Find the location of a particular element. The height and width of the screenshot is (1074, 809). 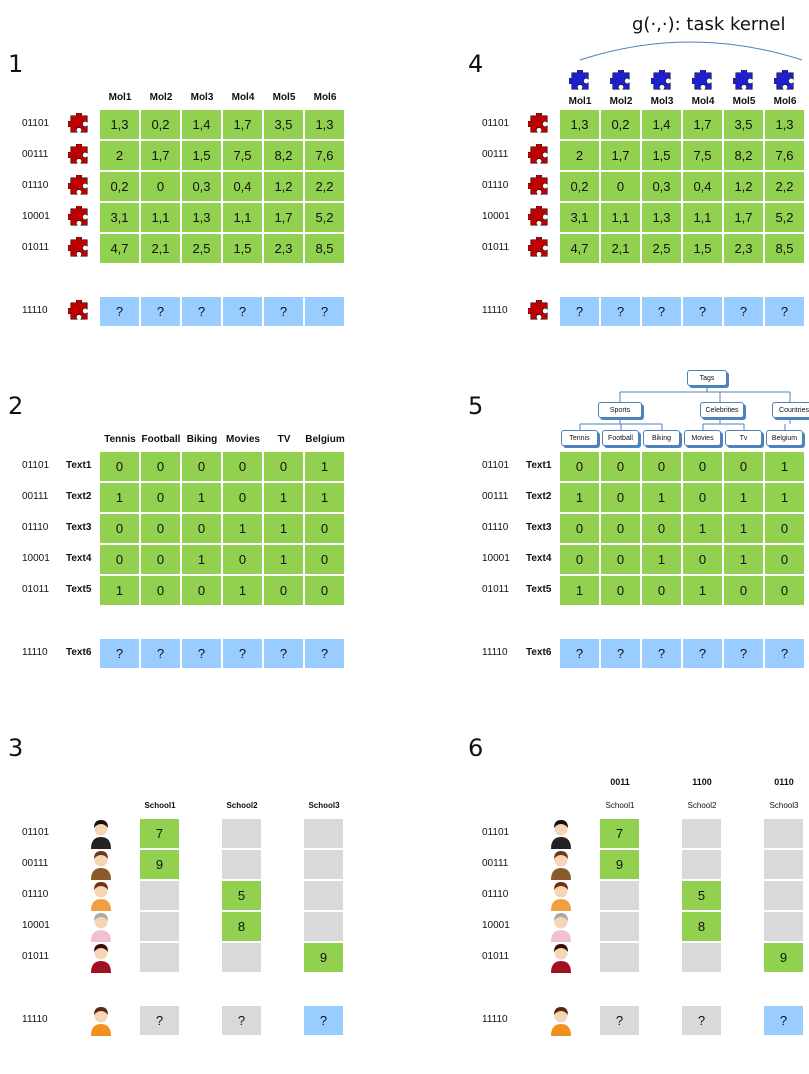

column-header: Mol2 is located at coordinates (161, 97).